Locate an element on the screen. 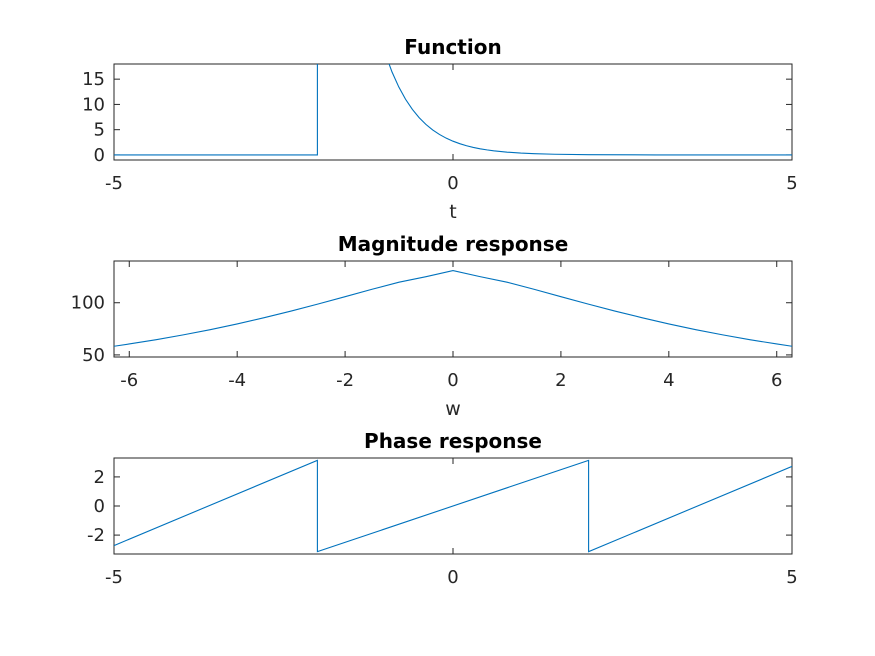 The image size is (875, 656). subplot-title: Magnitude response is located at coordinates (453, 244).